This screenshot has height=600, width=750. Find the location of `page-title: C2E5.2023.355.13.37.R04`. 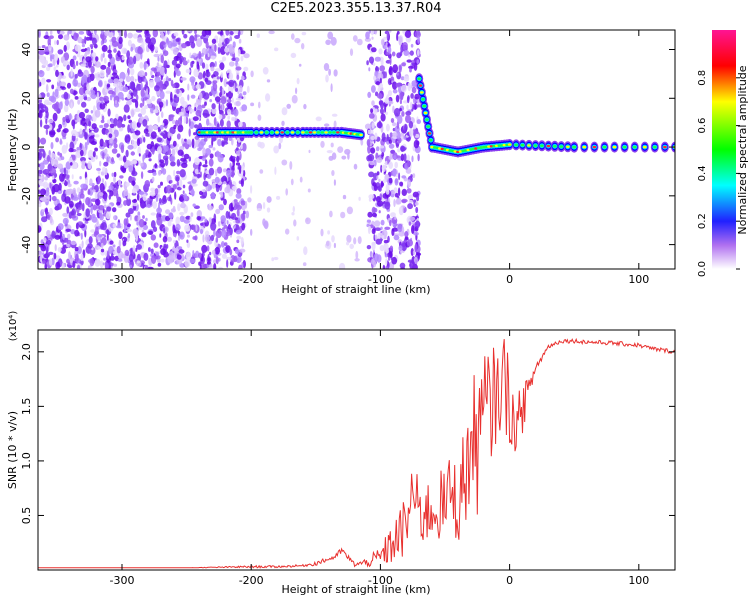

page-title: C2E5.2023.355.13.37.R04 is located at coordinates (356, 8).